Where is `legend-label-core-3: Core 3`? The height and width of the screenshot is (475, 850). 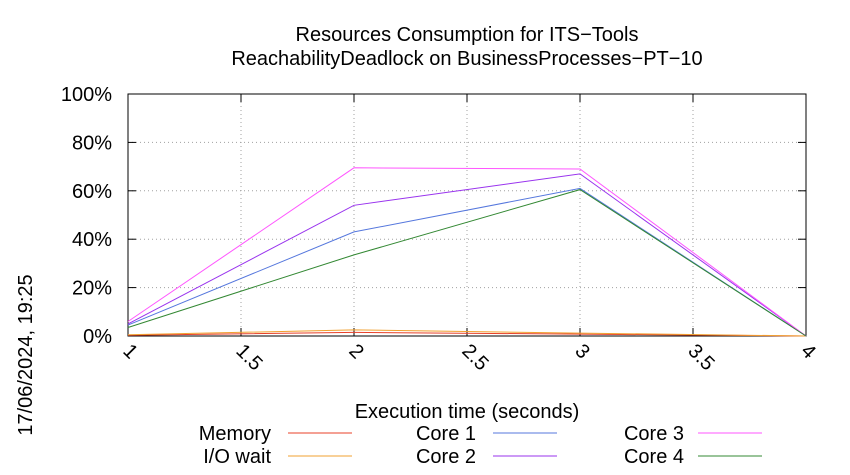 legend-label-core-3: Core 3 is located at coordinates (654, 434).